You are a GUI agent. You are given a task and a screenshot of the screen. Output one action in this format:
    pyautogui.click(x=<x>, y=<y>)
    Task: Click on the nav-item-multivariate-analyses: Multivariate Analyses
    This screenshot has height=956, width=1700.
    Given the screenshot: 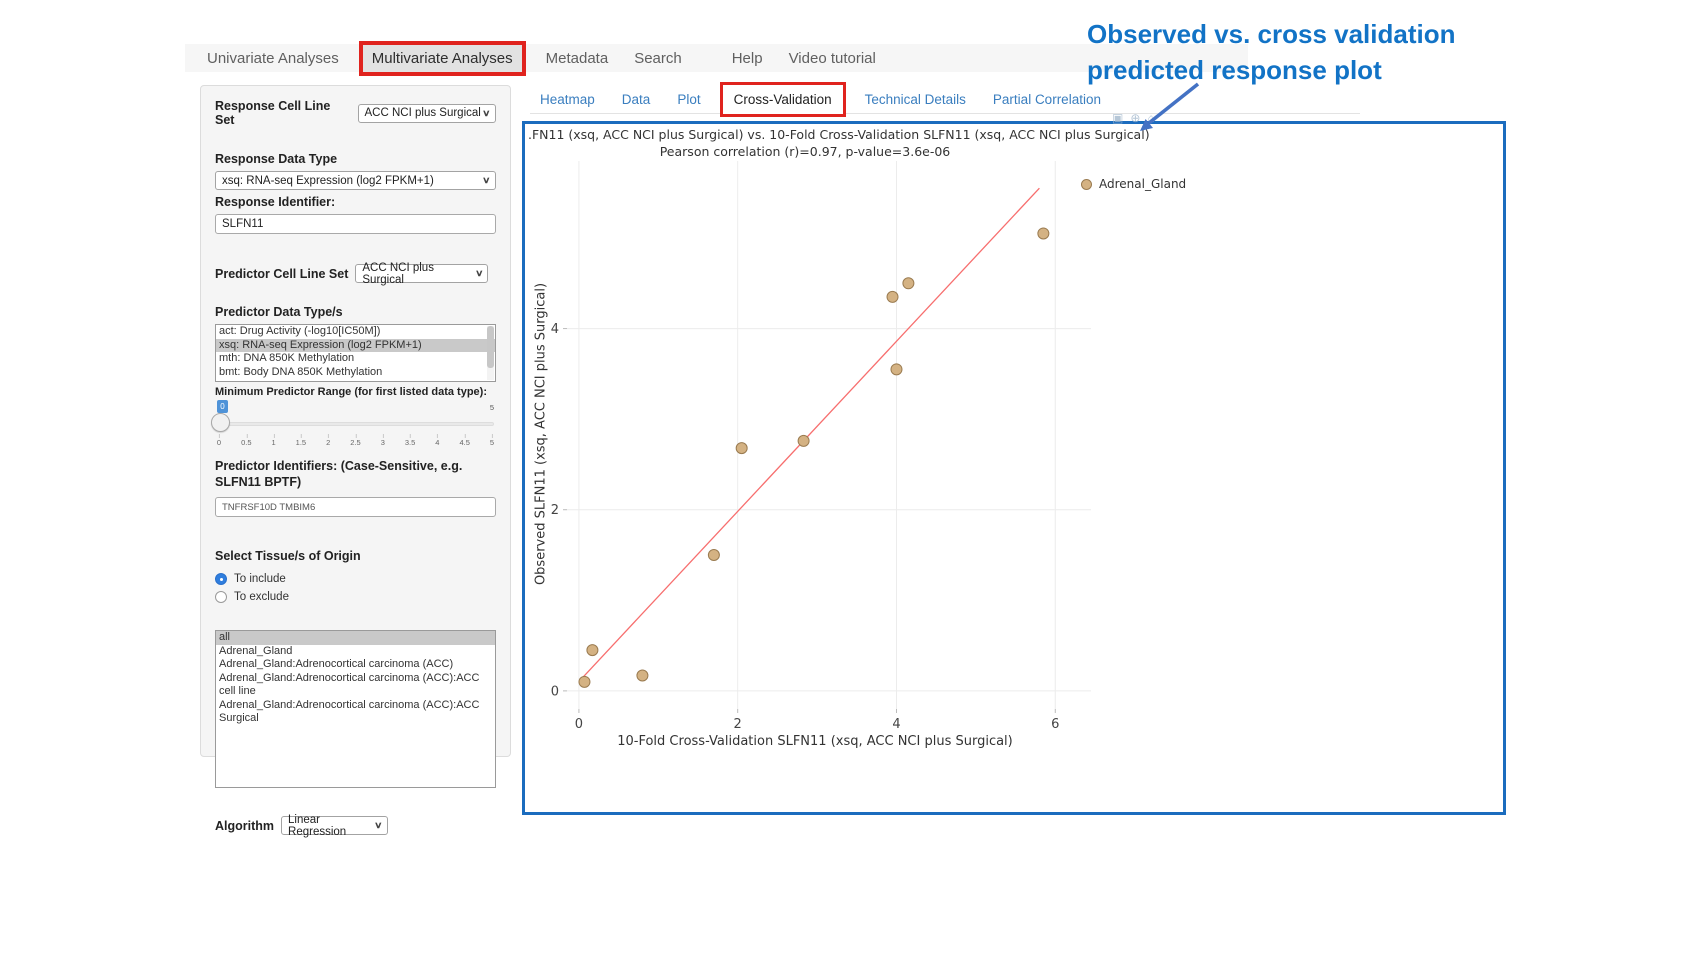 What is the action you would take?
    pyautogui.click(x=442, y=58)
    